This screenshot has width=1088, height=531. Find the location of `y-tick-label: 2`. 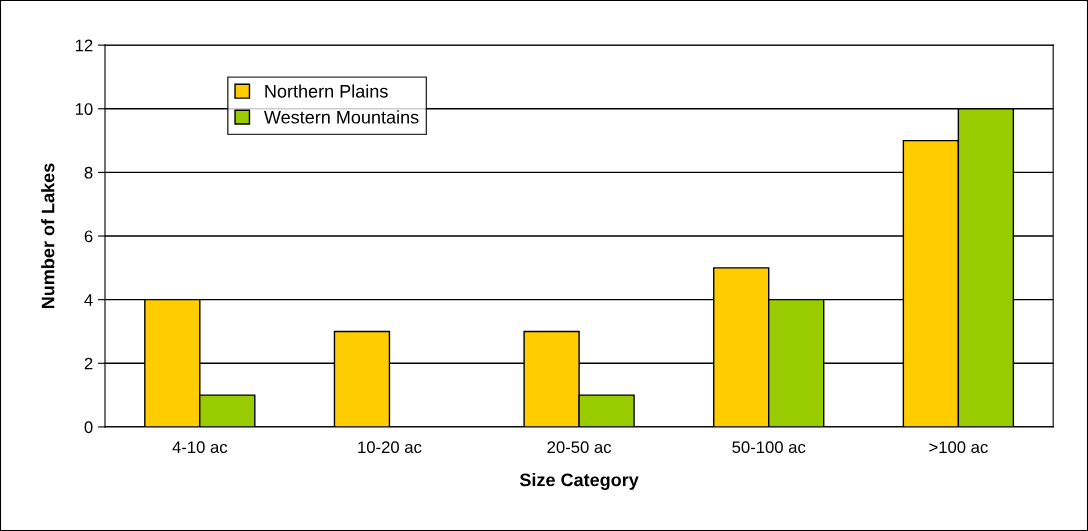

y-tick-label: 2 is located at coordinates (88, 363).